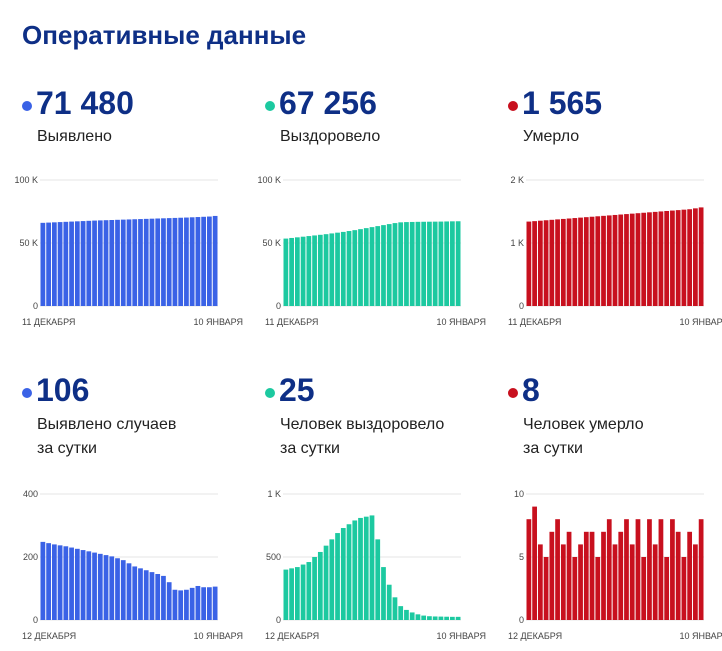 This screenshot has width=722, height=651. Describe the element at coordinates (583, 424) in the screenshot. I see `stat-label: Человек умерло` at that location.